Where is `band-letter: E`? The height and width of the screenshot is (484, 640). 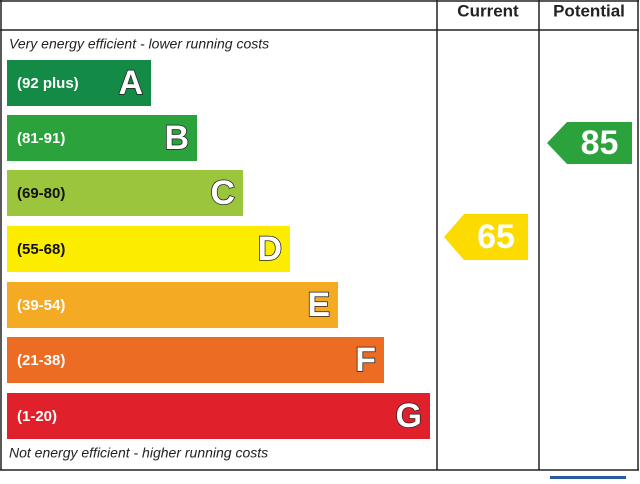 band-letter: E is located at coordinates (318, 305).